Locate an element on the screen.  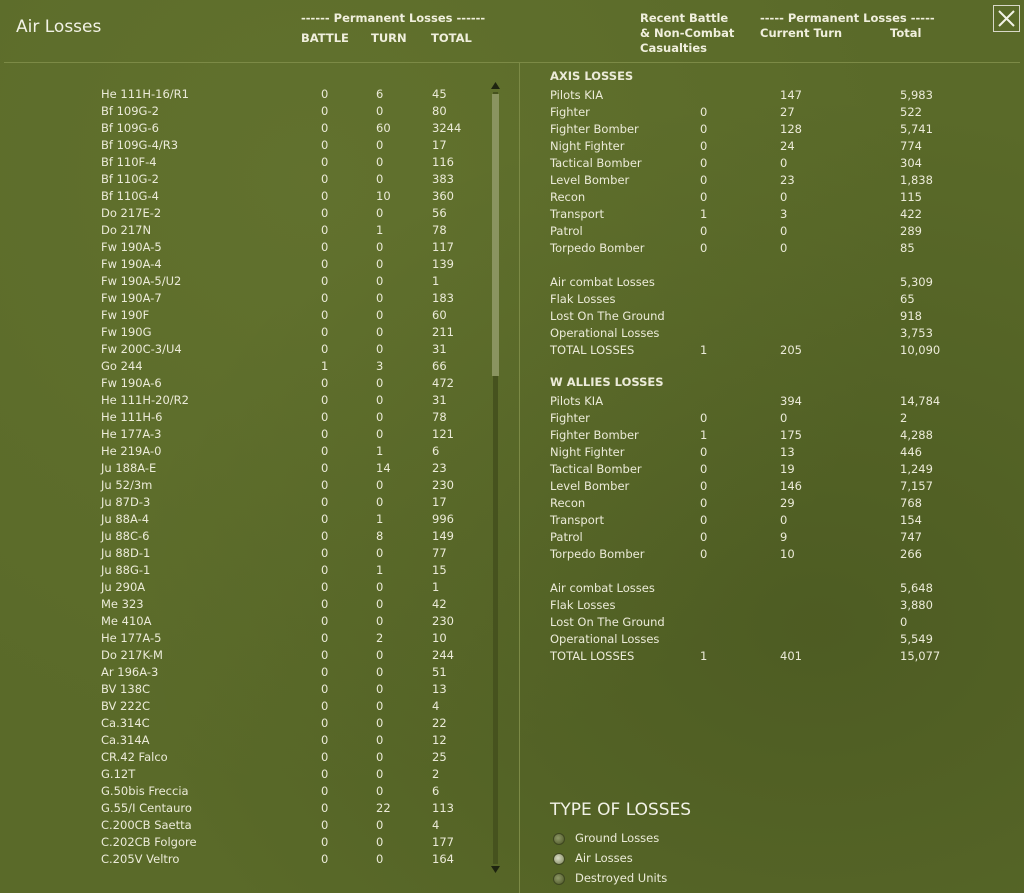
right-header-total: Total is located at coordinates (906, 33).